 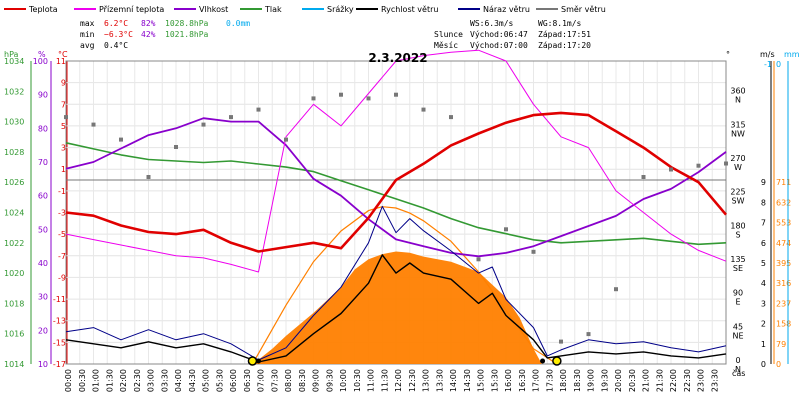 I want to click on time-tick: 17:30, so click(x=549, y=380).